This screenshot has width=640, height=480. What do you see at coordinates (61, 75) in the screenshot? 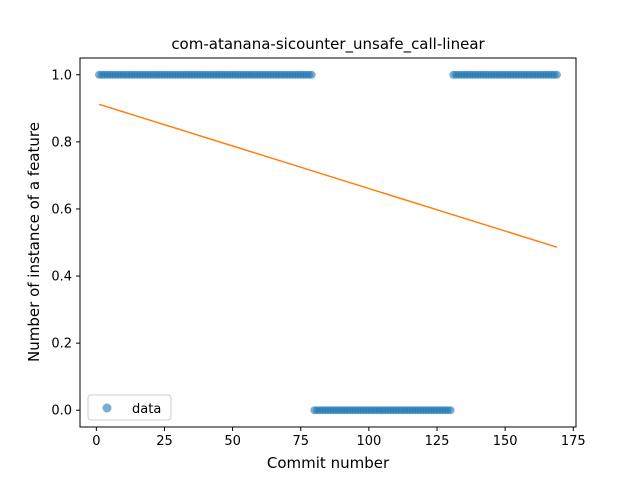
I see `y-tick-label: 1.0` at bounding box center [61, 75].